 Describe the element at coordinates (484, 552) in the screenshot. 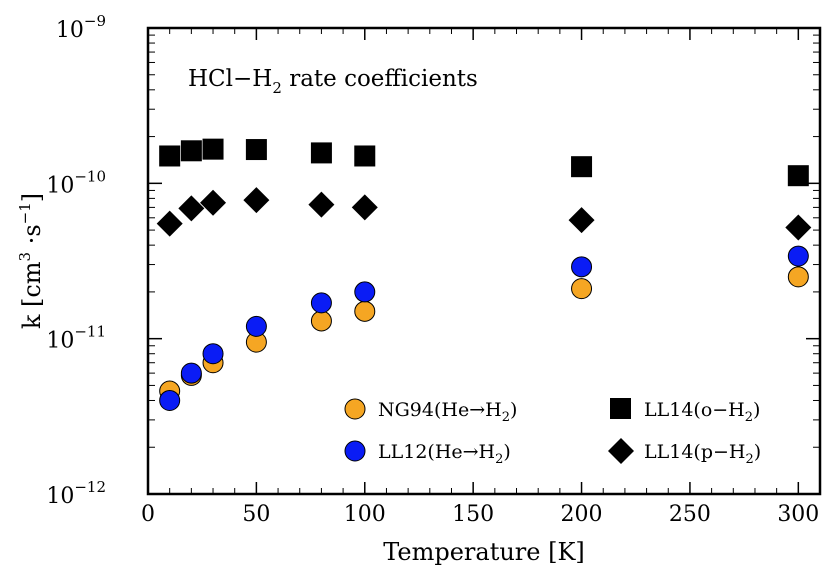

I see `x-axis-label: Temperature [K]` at that location.